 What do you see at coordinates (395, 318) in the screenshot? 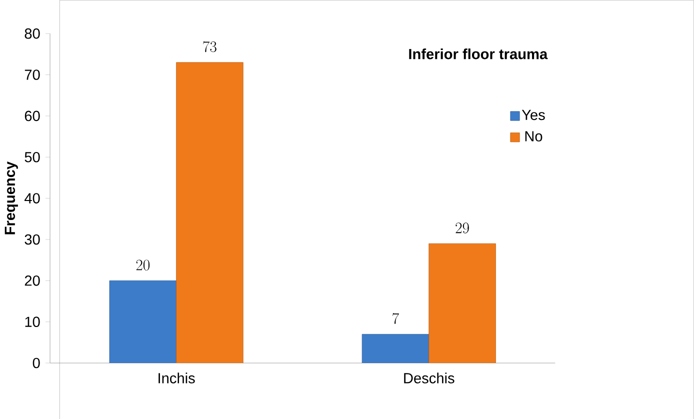
I see `data-label: 7` at bounding box center [395, 318].